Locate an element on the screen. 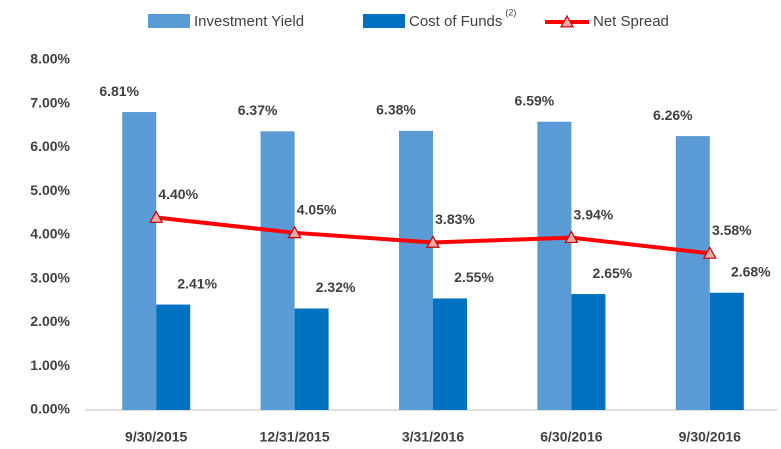 Image resolution: width=781 pixels, height=449 pixels. data-label: 4.40% is located at coordinates (178, 194).